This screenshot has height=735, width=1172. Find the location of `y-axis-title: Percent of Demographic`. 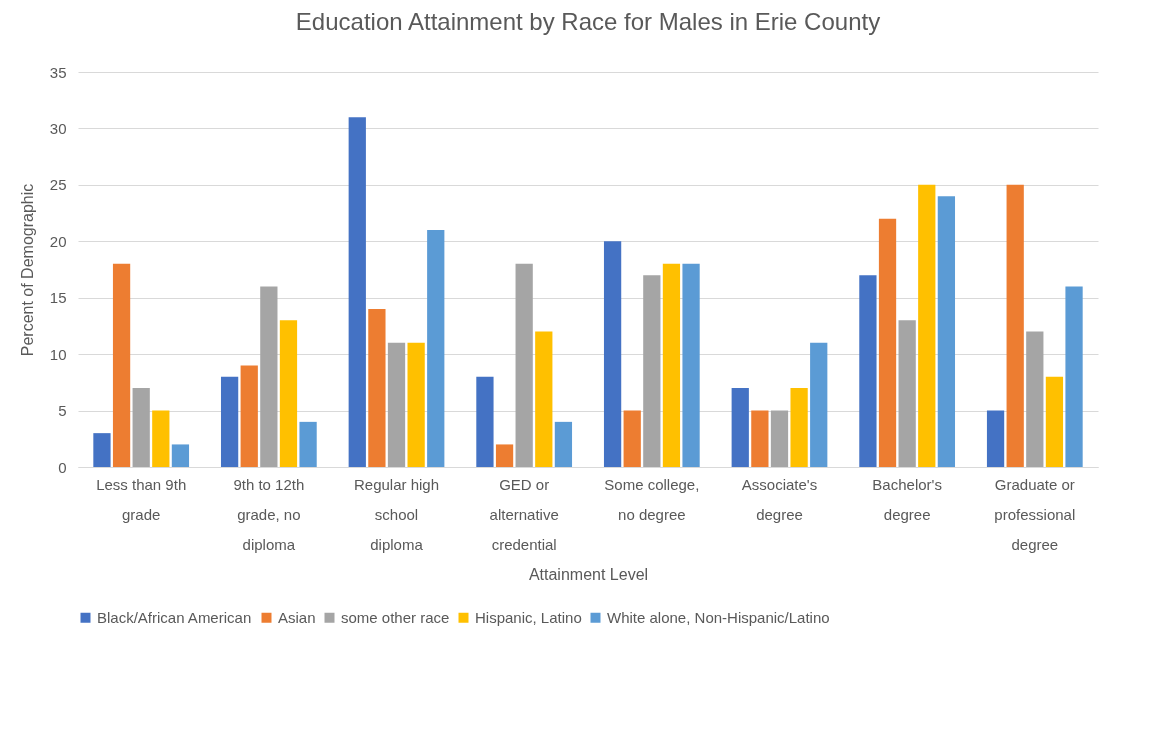

y-axis-title: Percent of Demographic is located at coordinates (27, 270).